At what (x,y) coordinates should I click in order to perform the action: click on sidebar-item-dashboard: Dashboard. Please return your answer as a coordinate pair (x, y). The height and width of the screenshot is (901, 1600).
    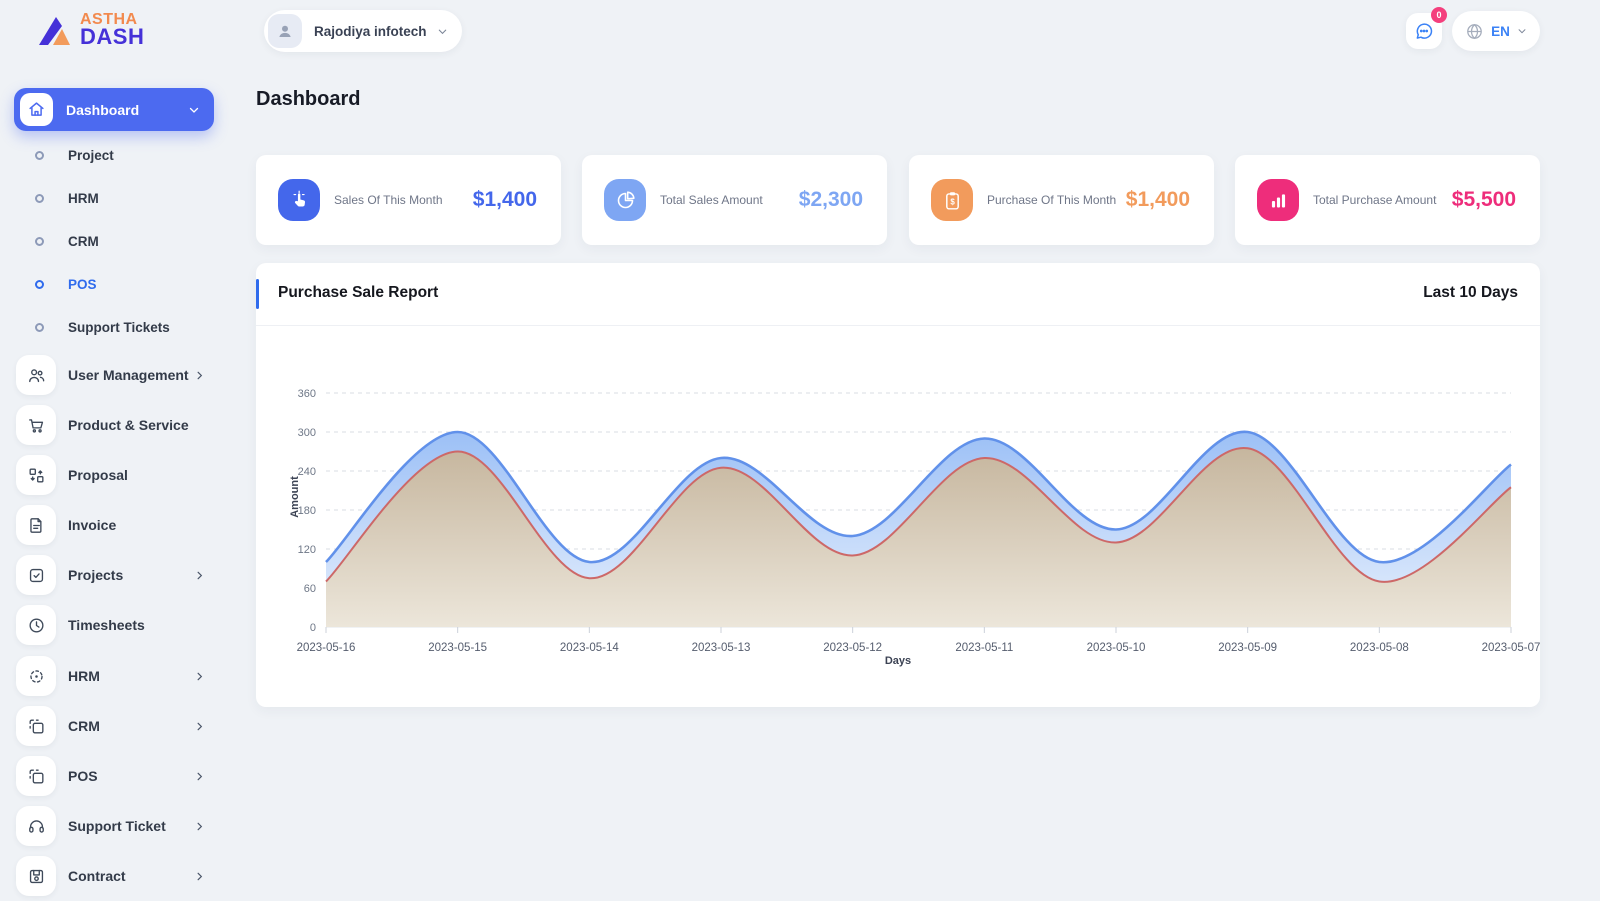
    Looking at the image, I should click on (114, 109).